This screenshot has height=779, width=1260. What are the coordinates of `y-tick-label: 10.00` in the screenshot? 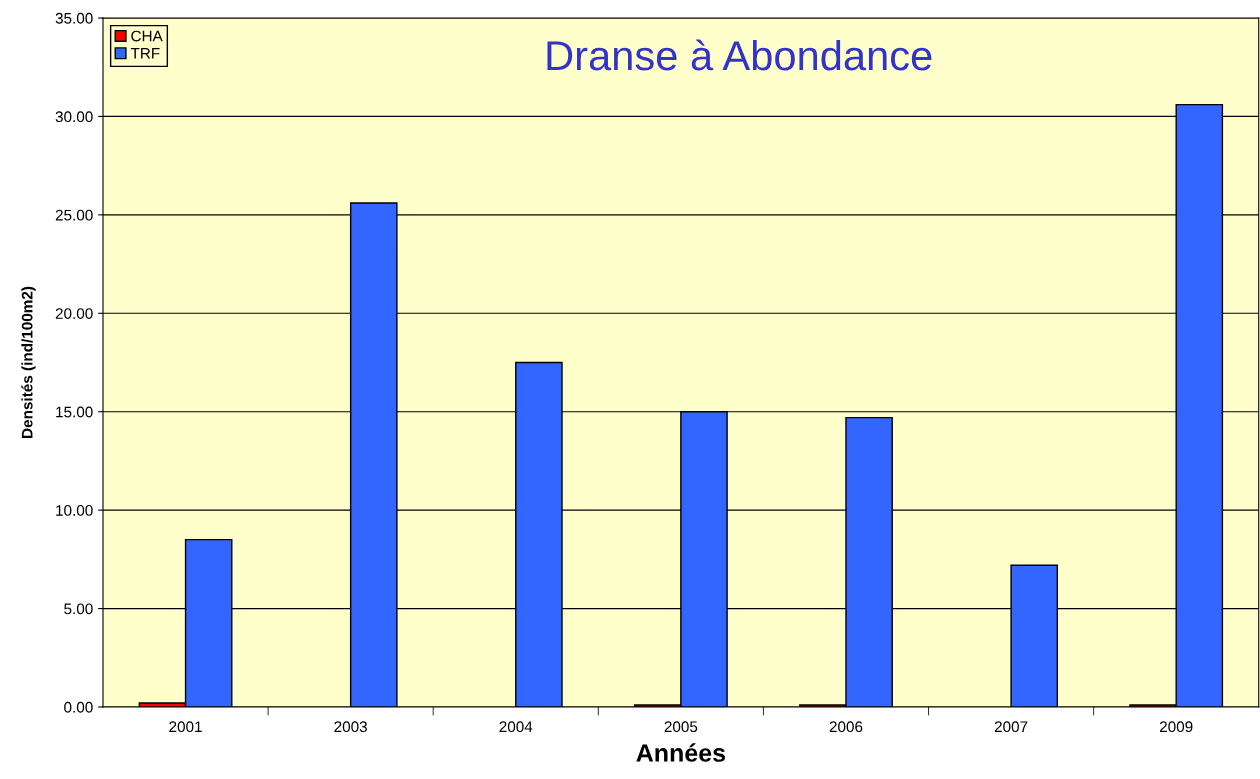 It's located at (74, 510).